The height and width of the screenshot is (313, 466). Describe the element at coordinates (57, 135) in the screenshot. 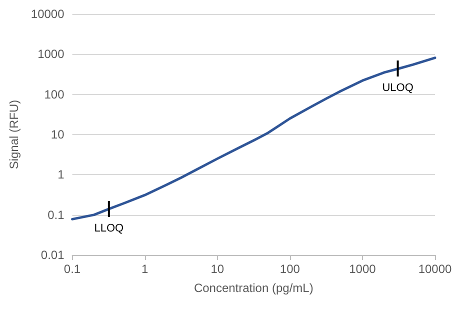

I see `y-tick-label: 10` at that location.